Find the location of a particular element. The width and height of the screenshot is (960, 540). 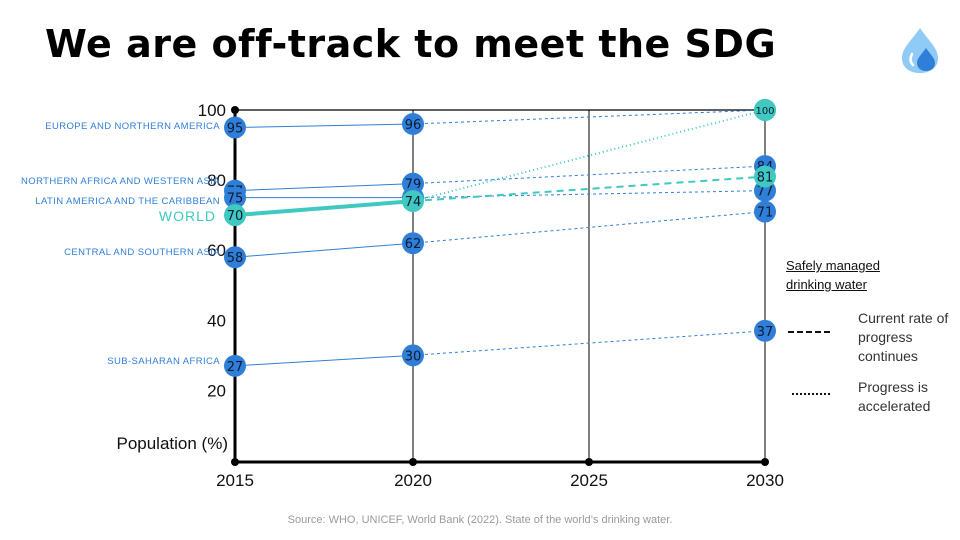

data-point-label: 37 is located at coordinates (765, 332).